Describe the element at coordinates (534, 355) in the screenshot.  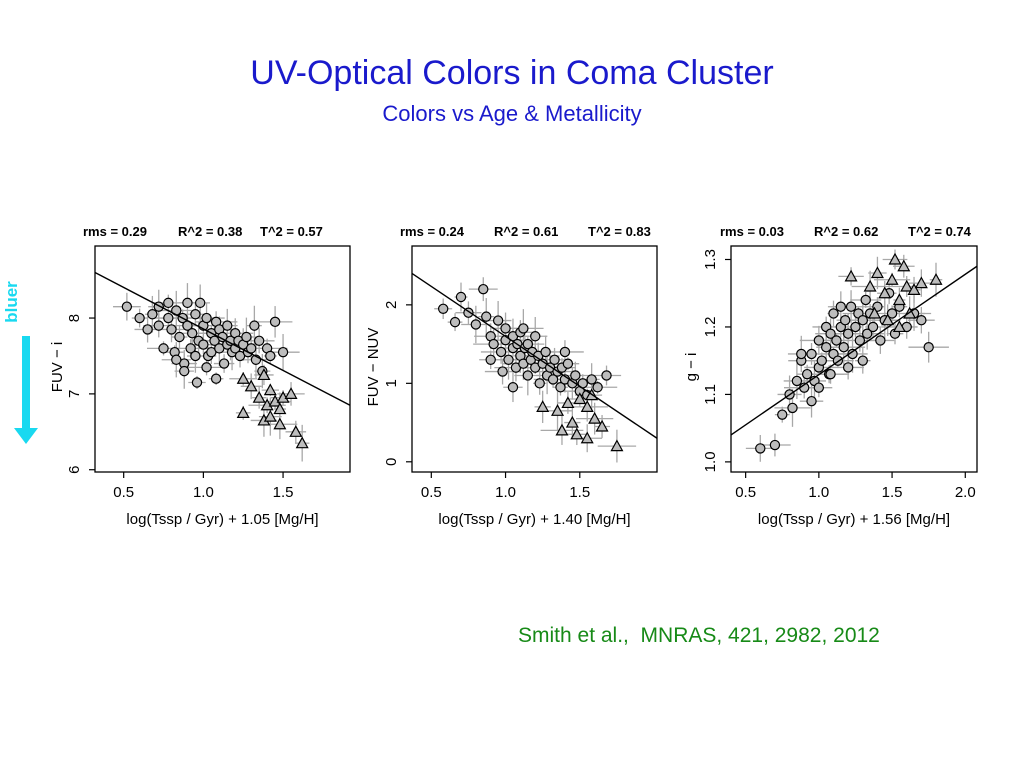
I see `fit-line` at that location.